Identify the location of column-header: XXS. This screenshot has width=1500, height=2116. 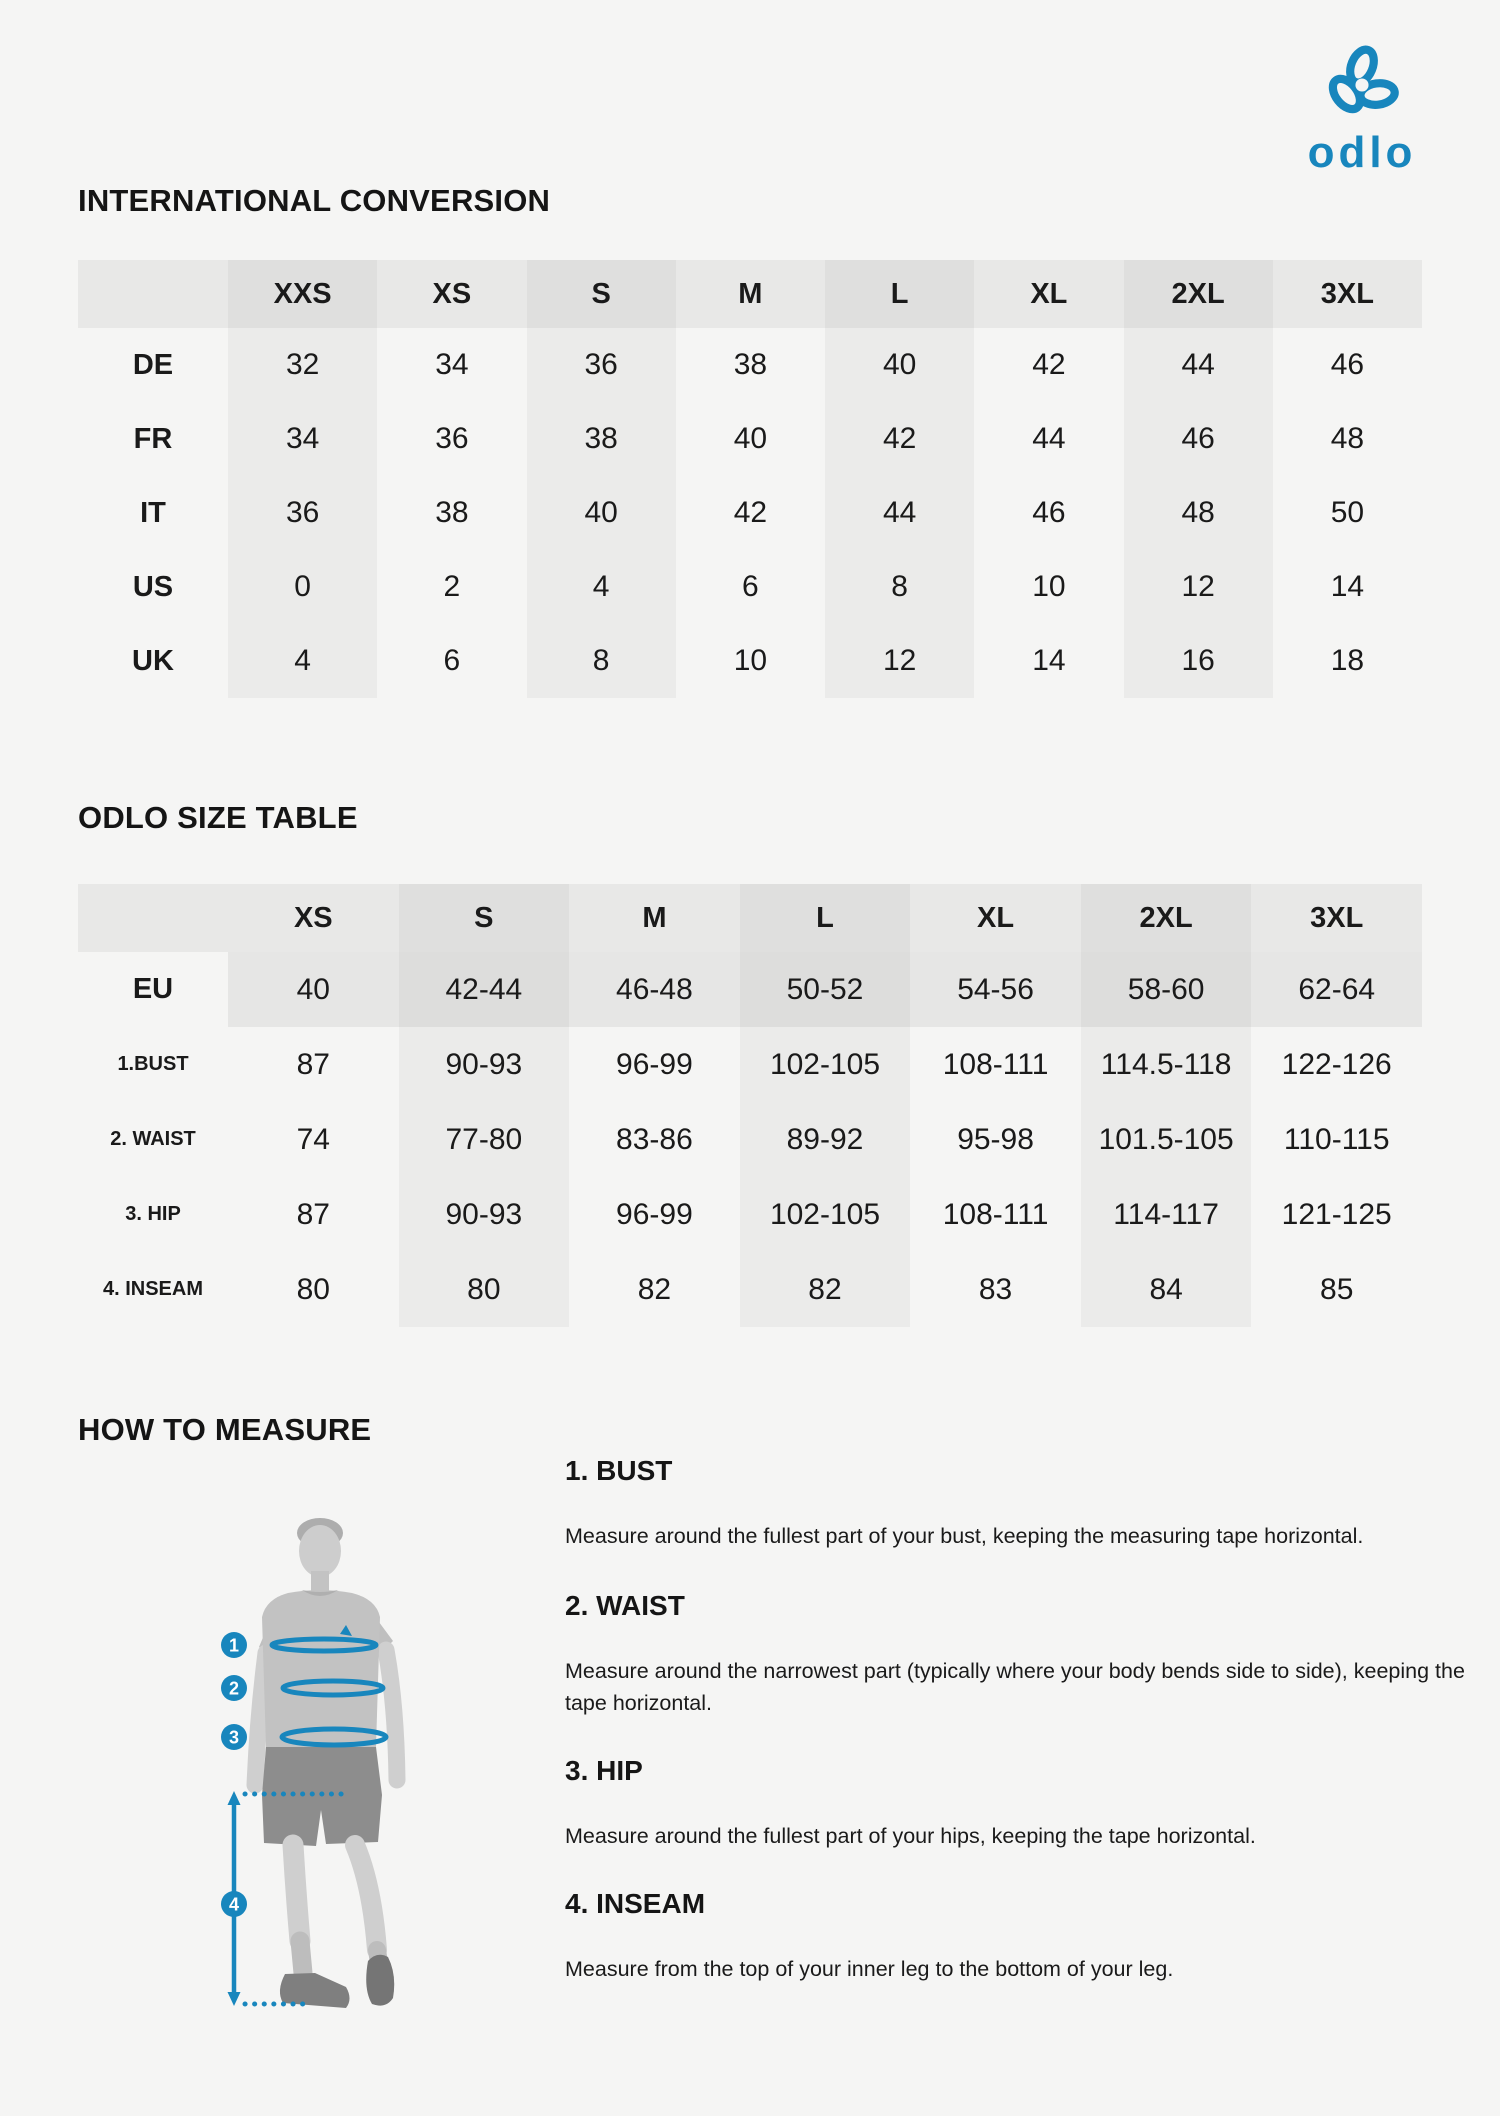
(303, 294).